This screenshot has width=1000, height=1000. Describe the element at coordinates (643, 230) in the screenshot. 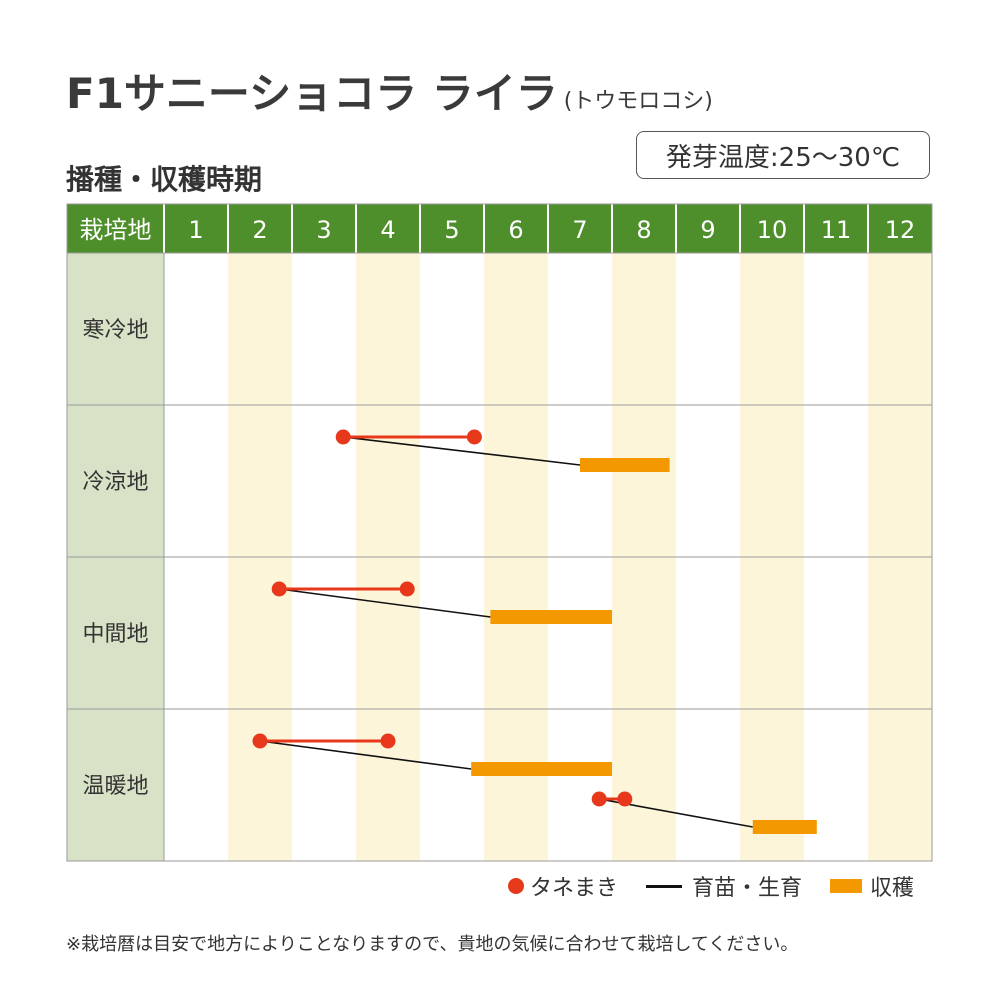

I see `month-label-8: 8` at that location.